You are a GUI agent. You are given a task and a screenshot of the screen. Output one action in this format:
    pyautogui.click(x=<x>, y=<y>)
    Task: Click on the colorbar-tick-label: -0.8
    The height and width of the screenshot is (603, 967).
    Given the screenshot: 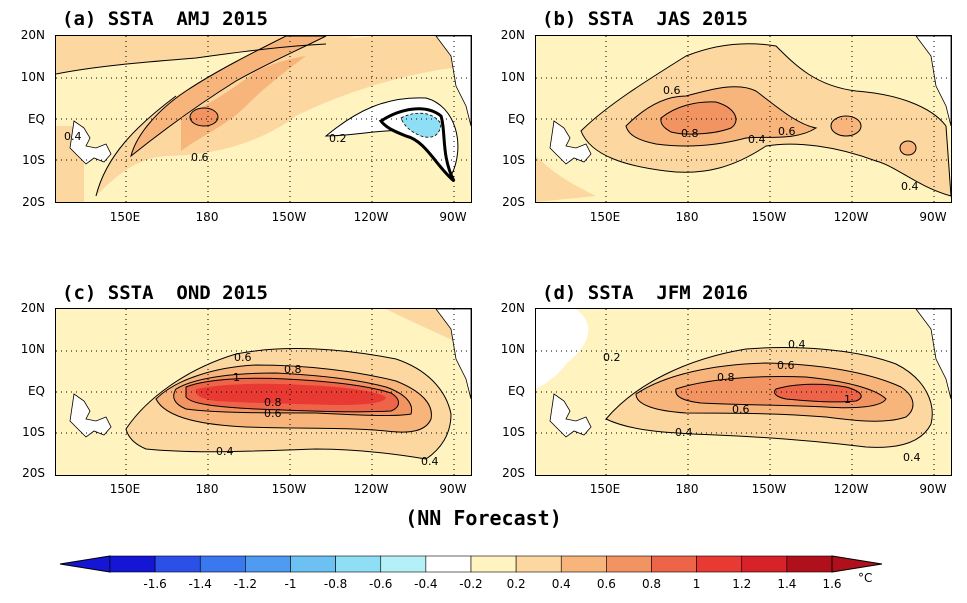 What is the action you would take?
    pyautogui.click(x=335, y=584)
    